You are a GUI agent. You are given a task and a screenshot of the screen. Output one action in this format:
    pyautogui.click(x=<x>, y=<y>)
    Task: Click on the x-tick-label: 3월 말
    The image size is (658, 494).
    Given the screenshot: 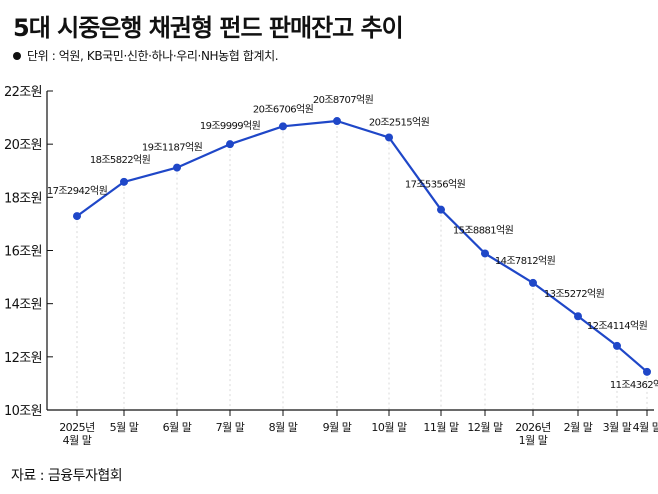 What is the action you would take?
    pyautogui.click(x=617, y=427)
    